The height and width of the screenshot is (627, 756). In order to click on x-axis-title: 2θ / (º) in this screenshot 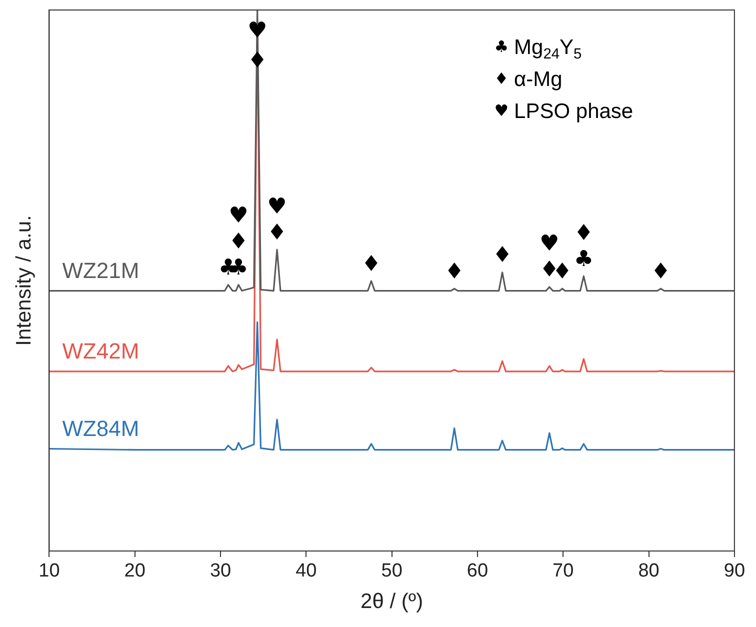, I will do `click(392, 602)`.